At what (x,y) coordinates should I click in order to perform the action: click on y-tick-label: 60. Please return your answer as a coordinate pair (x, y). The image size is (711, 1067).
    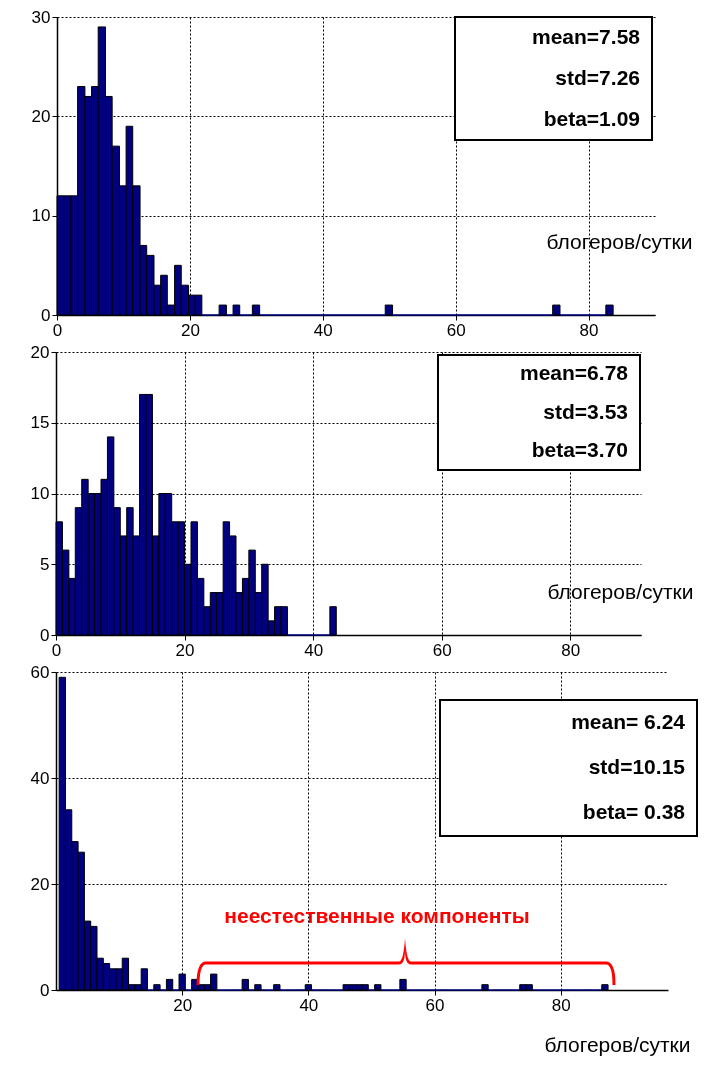
    Looking at the image, I should click on (40, 672).